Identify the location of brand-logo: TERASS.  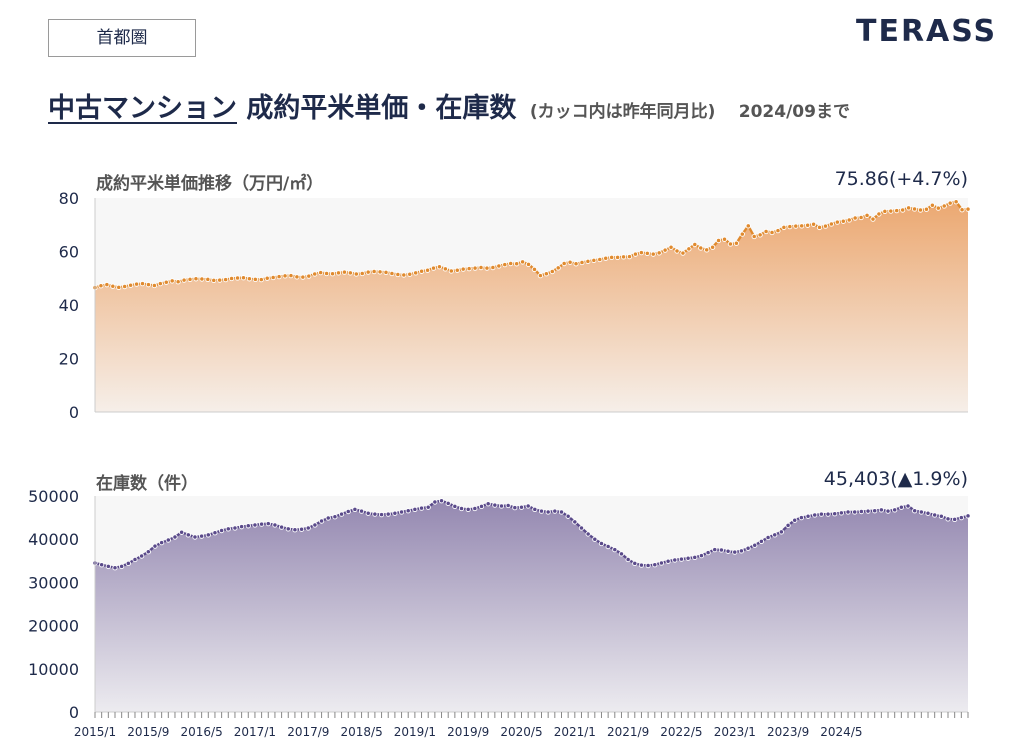
(927, 31).